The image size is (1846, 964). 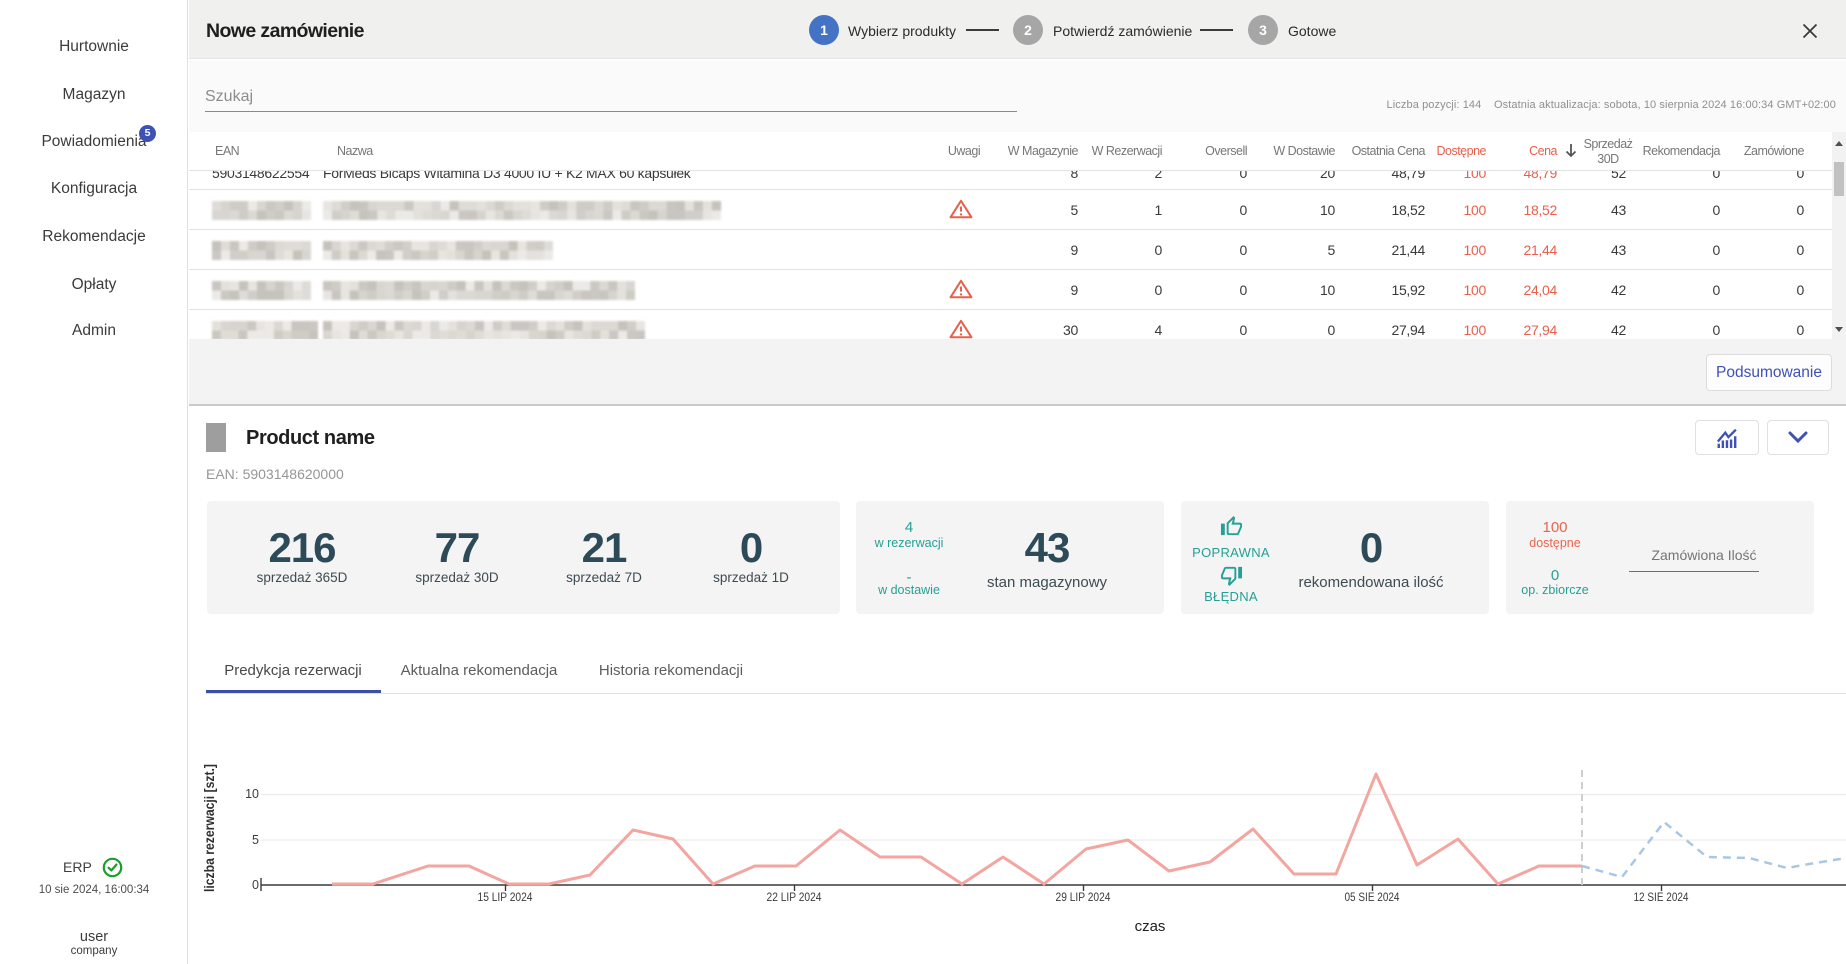 What do you see at coordinates (209, 828) in the screenshot?
I see `svg-text: liczba rezerwacji [szt.]` at bounding box center [209, 828].